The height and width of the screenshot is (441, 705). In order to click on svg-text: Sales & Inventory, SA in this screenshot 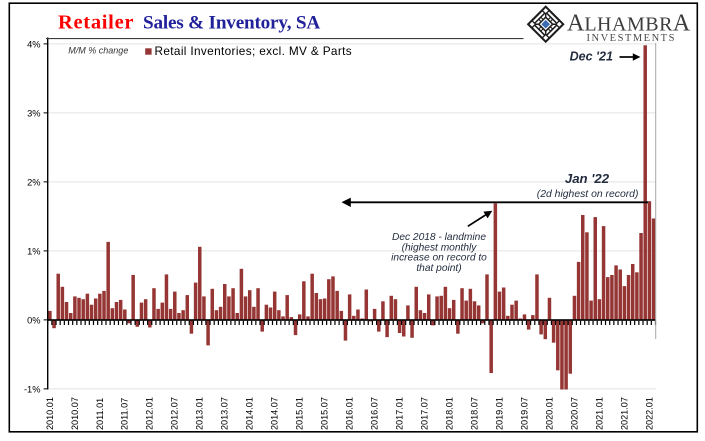, I will do `click(231, 22)`.